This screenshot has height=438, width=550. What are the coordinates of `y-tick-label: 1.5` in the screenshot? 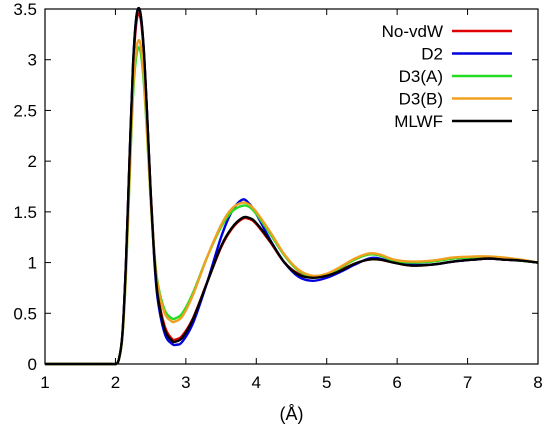 It's located at (25, 212).